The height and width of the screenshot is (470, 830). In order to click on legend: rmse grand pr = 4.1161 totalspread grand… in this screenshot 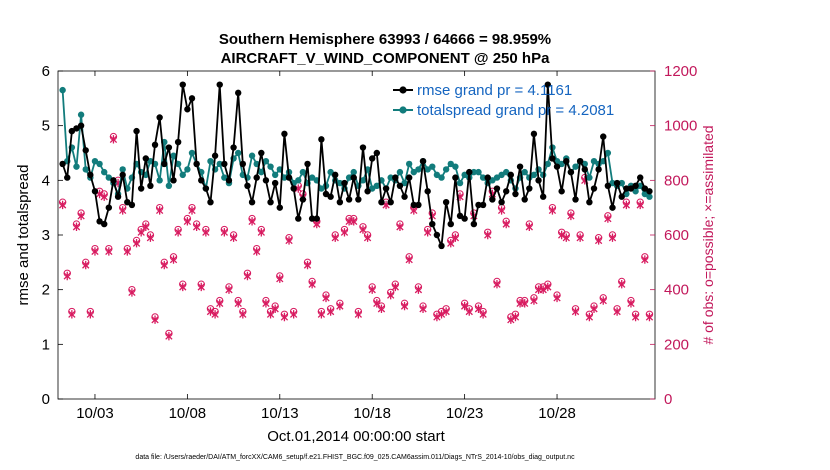, I will do `click(503, 100)`.